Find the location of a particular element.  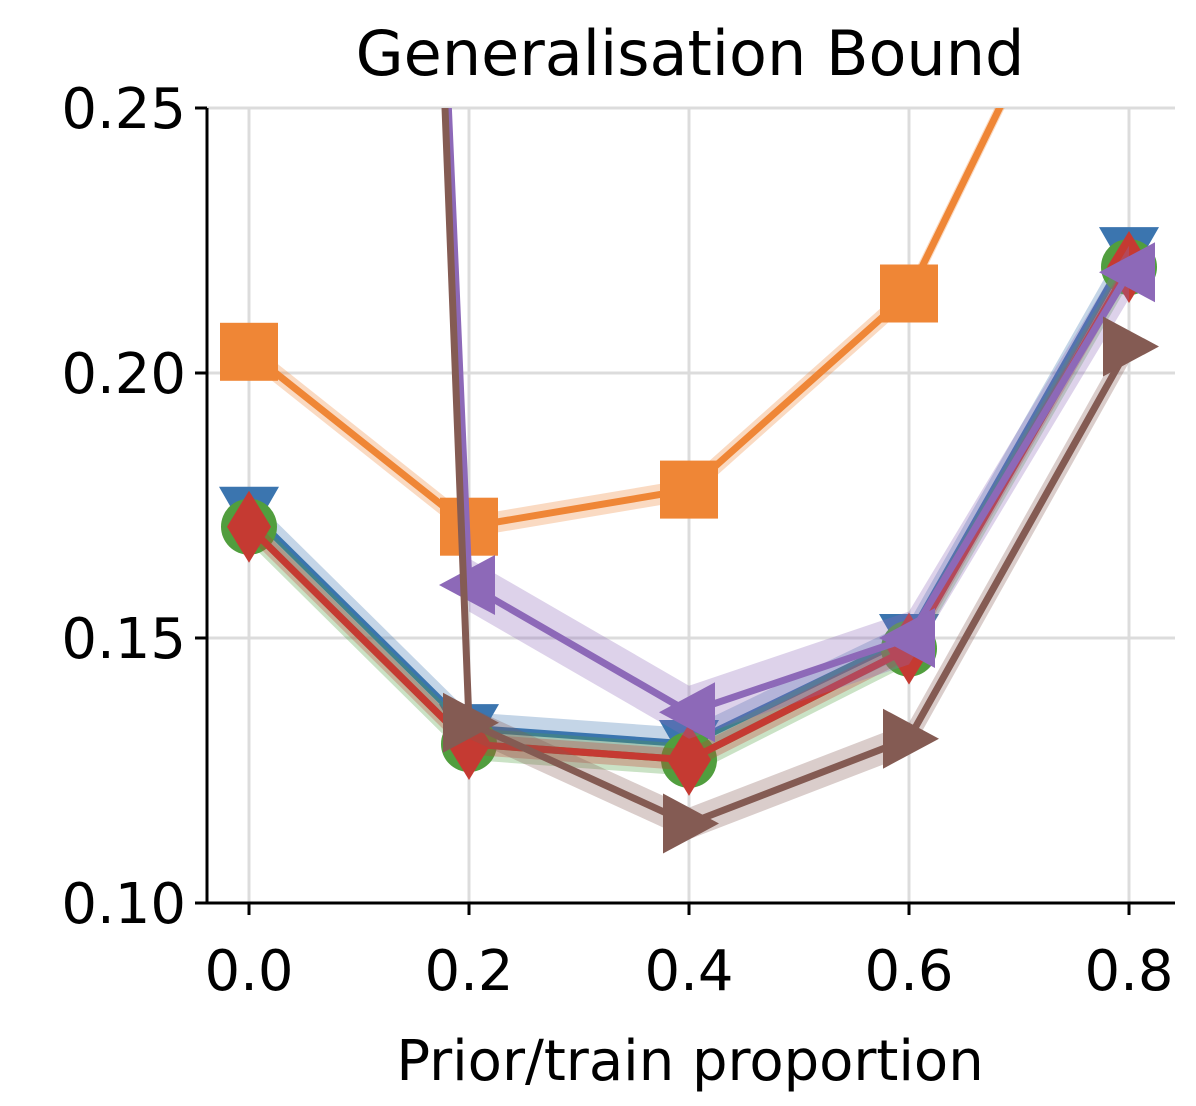

x-tick-label-2: 0.4 is located at coordinates (688, 971).